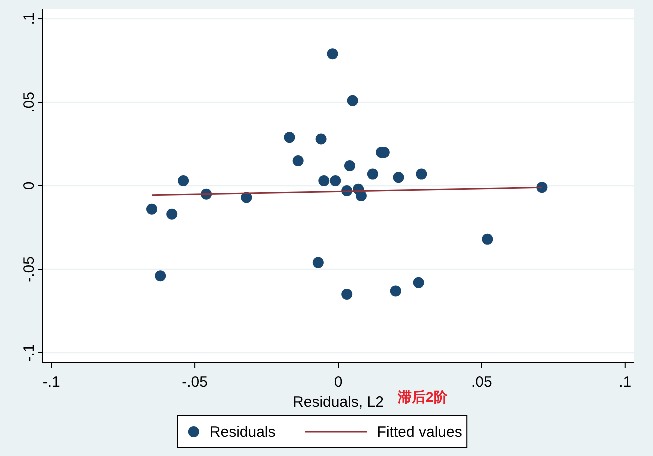 This screenshot has width=653, height=456. What do you see at coordinates (29, 19) in the screenshot?
I see `y-tick-label: .1` at bounding box center [29, 19].